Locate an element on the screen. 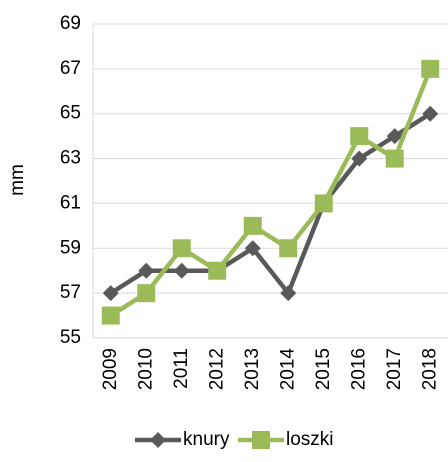 The image size is (448, 462). x-tick-label: 2011 is located at coordinates (181, 368).